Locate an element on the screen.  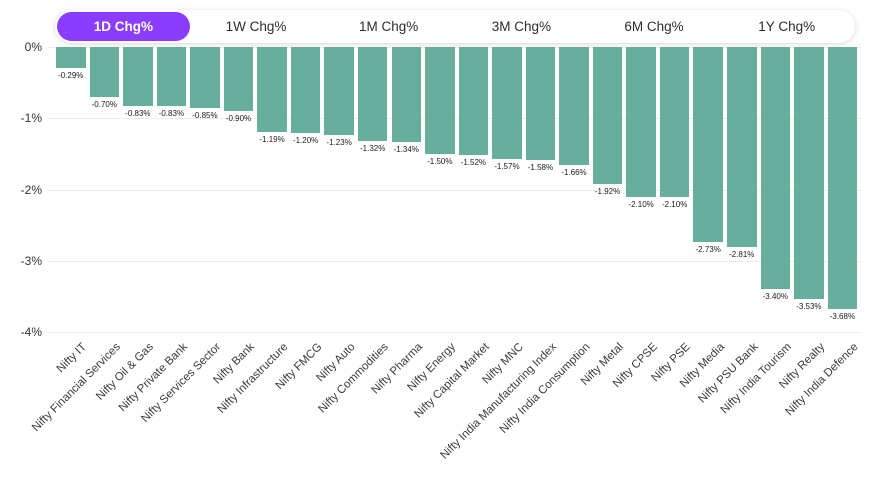
y-axis-tick: -3% is located at coordinates (31, 260).